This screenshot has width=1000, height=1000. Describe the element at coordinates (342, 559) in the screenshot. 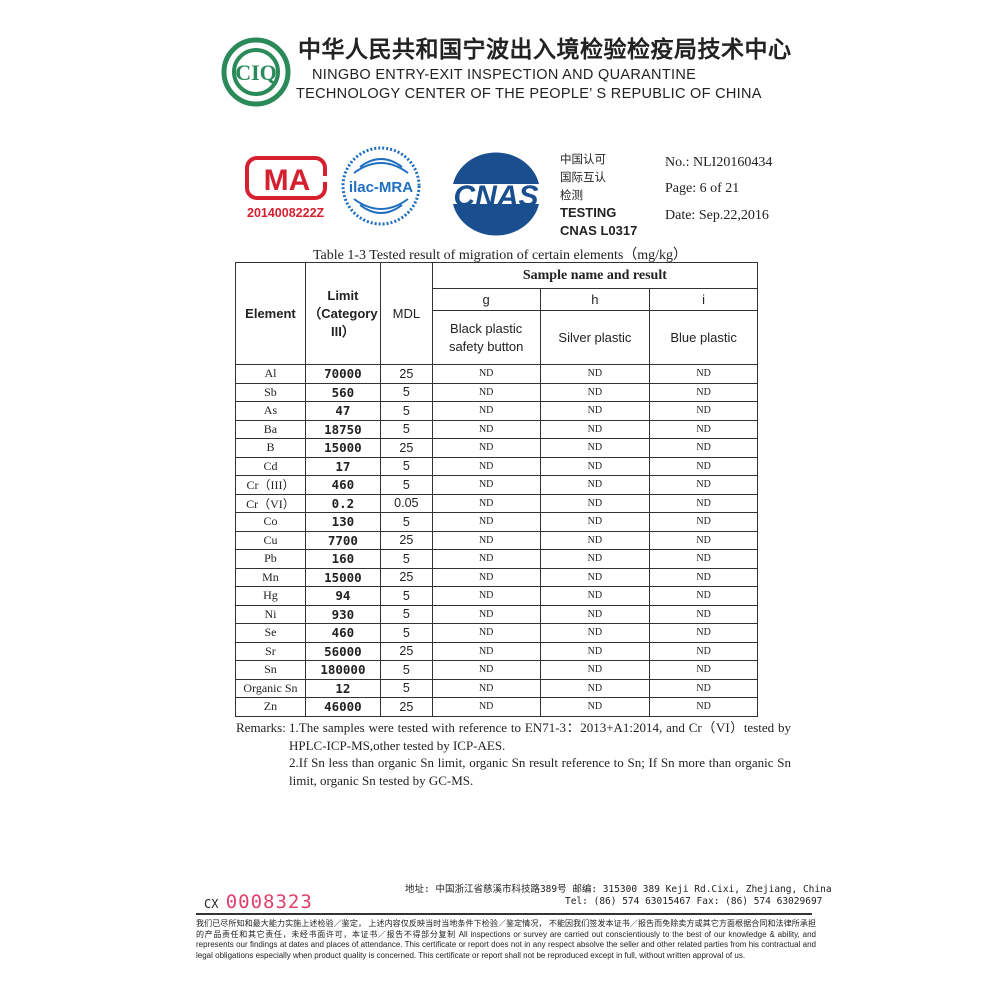

I see `limit-cell: 160` at that location.